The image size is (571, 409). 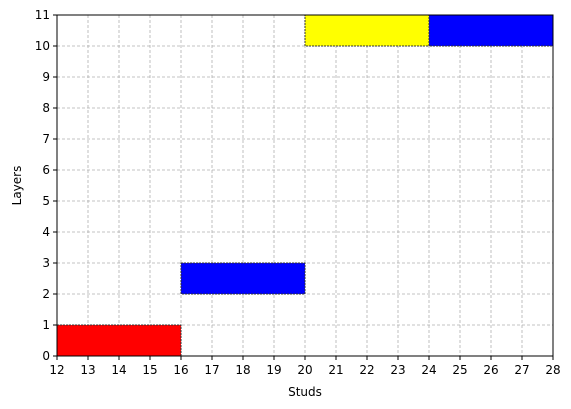 I want to click on x-tick-label: 18, so click(x=242, y=370).